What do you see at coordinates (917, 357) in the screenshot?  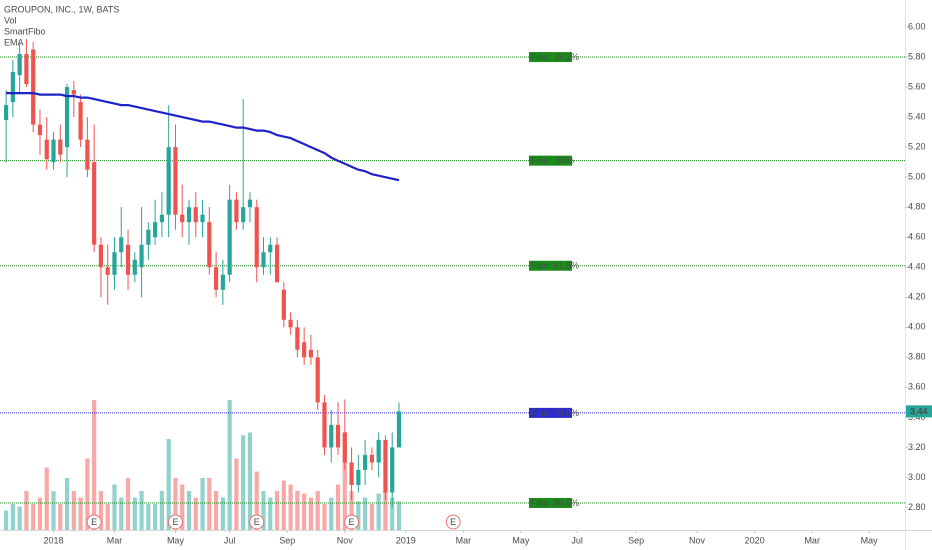 I see `y-tick-label: 3.80` at bounding box center [917, 357].